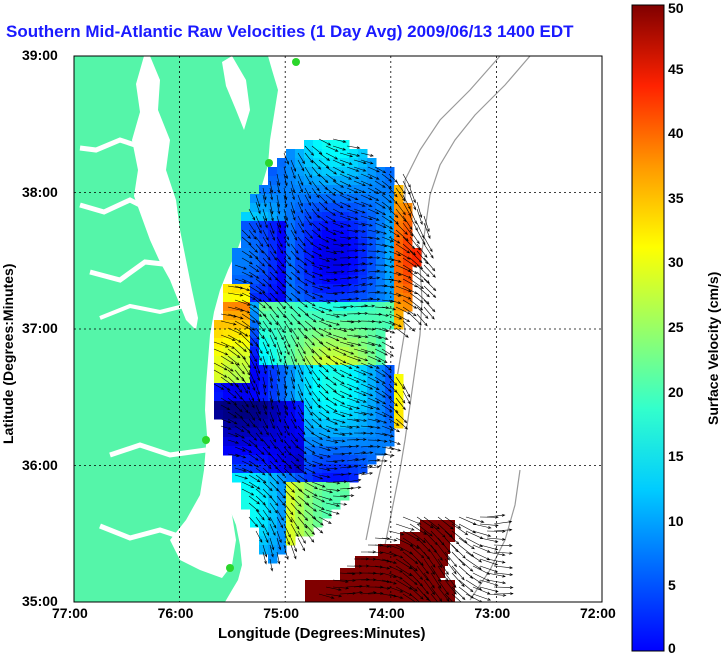  What do you see at coordinates (676, 133) in the screenshot?
I see `colorbar-tick-label: 40` at bounding box center [676, 133].